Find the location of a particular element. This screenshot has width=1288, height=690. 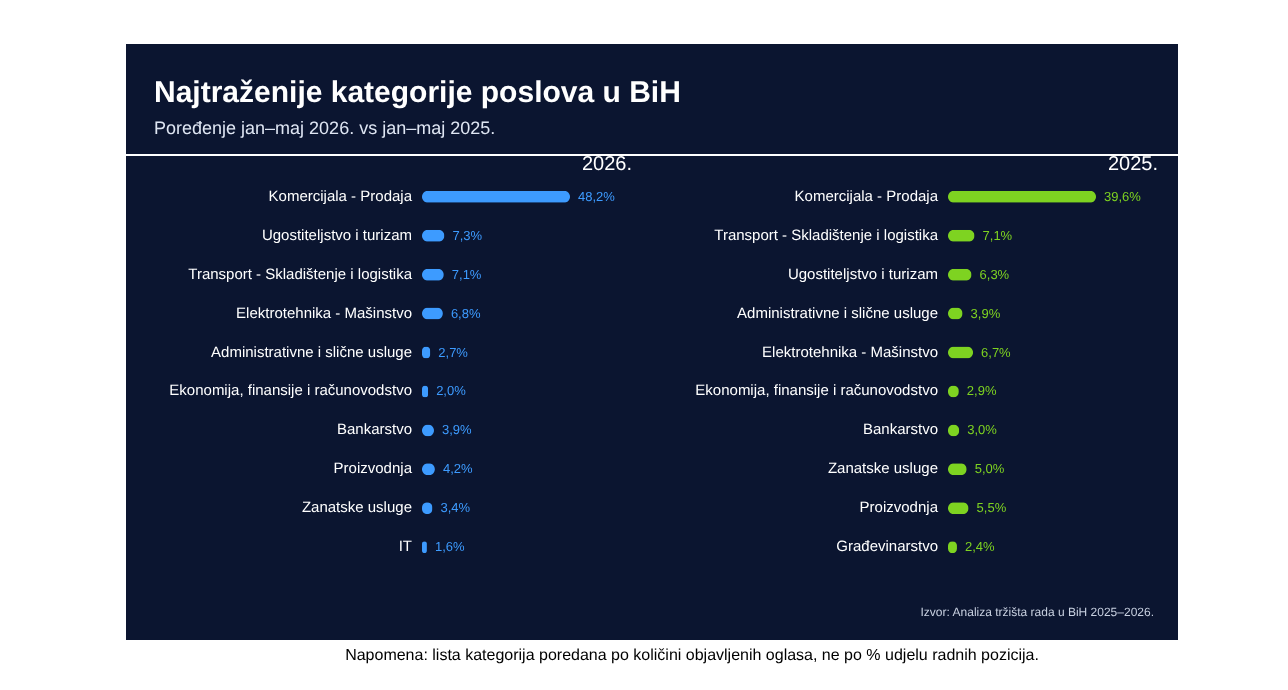

chart-title: Najtraženije kategorije poslova u BiH is located at coordinates (417, 93).